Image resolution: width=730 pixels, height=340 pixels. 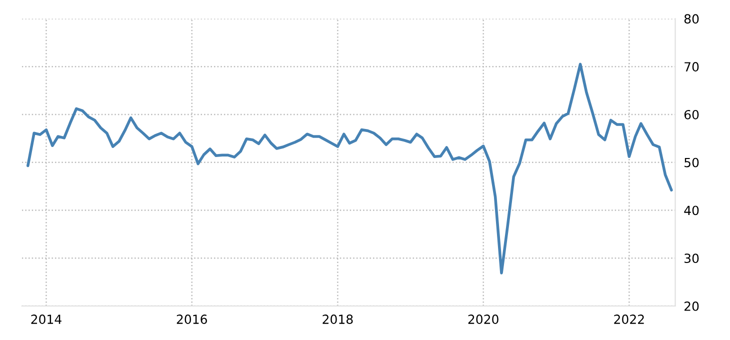 I want to click on y-tick-label: 30, so click(x=691, y=259).